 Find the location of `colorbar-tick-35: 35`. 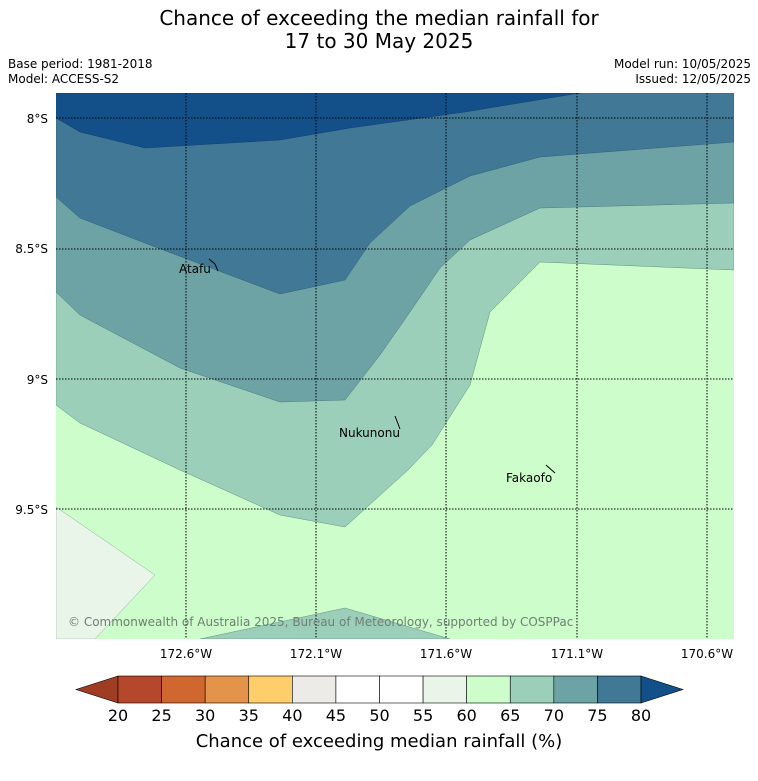

colorbar-tick-35: 35 is located at coordinates (249, 715).